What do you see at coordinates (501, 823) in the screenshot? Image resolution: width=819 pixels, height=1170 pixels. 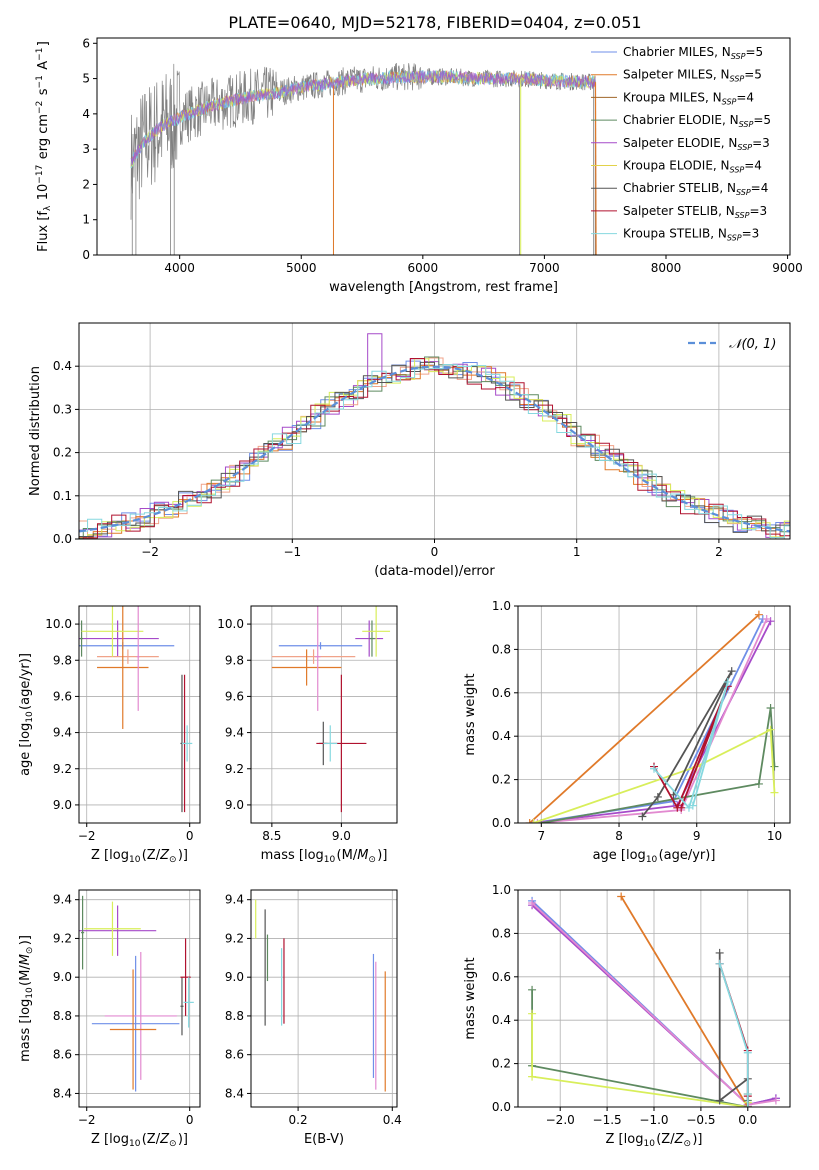 I see `y-tick-label: 0.0` at bounding box center [501, 823].